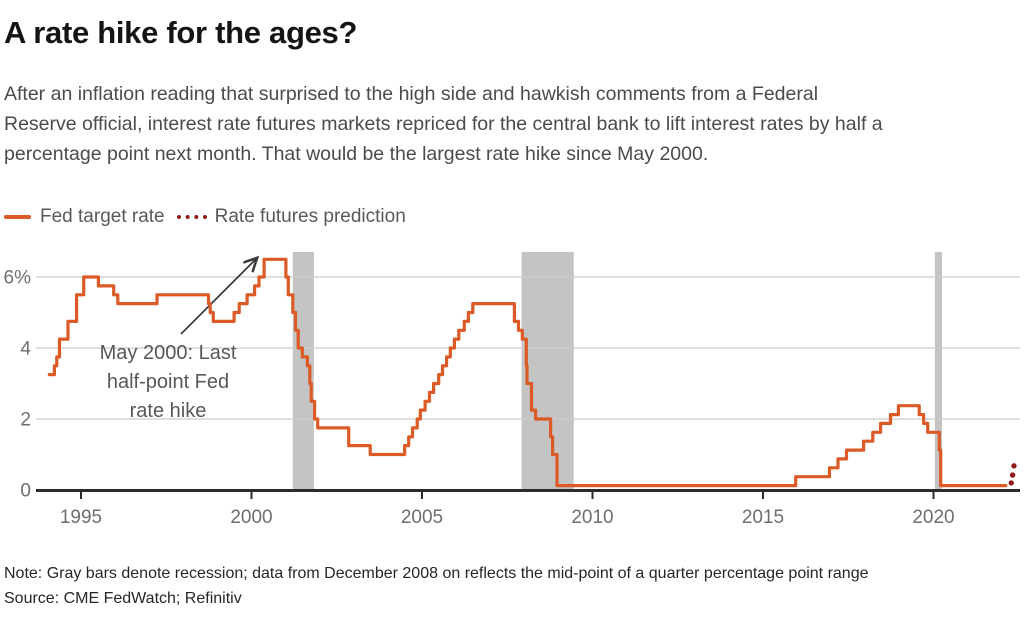 Image resolution: width=1024 pixels, height=621 pixels. I want to click on chart-legend: Fed target rate Rate futures prediction, so click(512, 217).